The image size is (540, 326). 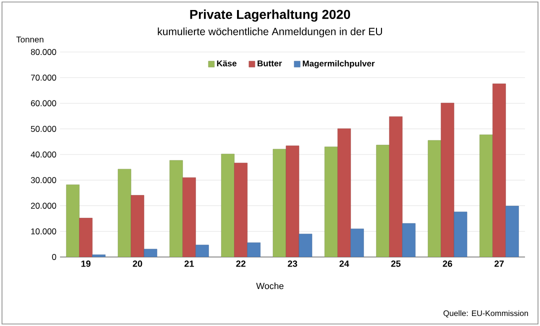 I want to click on x-tick-label: 25, so click(x=396, y=263).